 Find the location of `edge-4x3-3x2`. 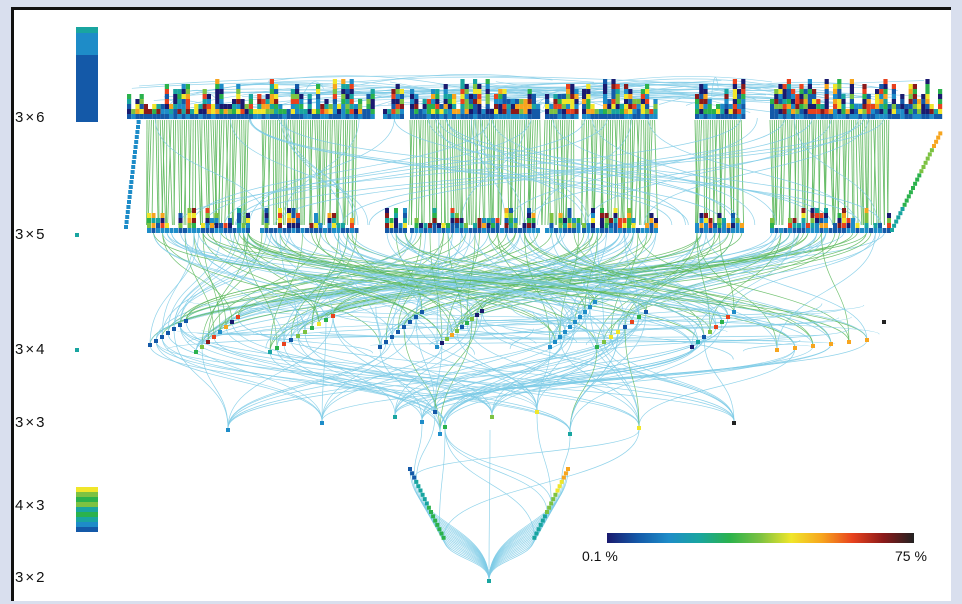

edge-4x3-3x2 is located at coordinates (462, 550).